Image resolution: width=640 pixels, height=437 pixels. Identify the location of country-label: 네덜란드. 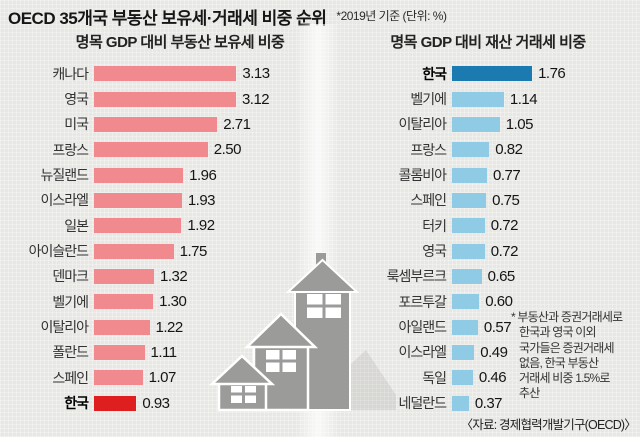
(422, 403).